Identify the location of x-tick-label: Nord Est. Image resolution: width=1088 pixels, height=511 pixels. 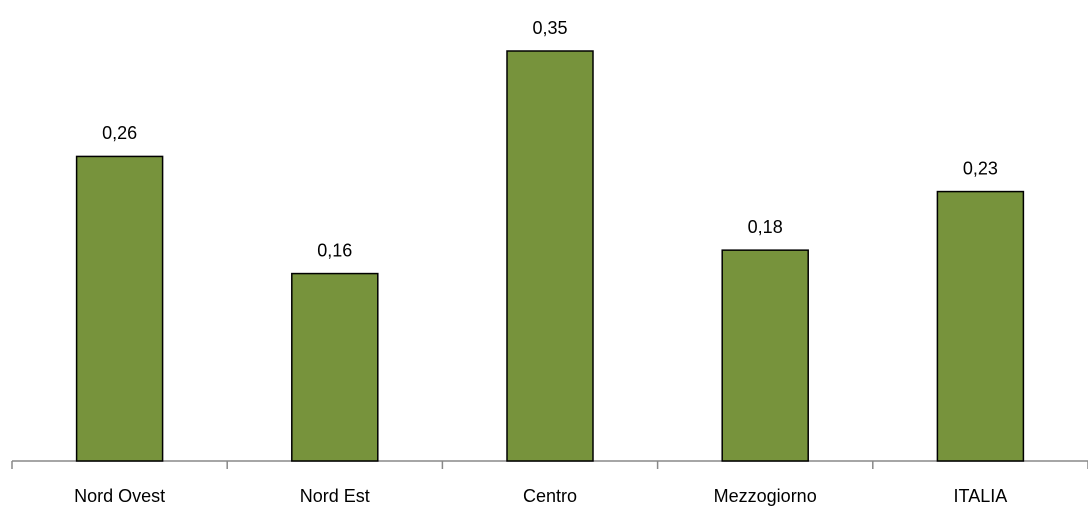
(335, 496).